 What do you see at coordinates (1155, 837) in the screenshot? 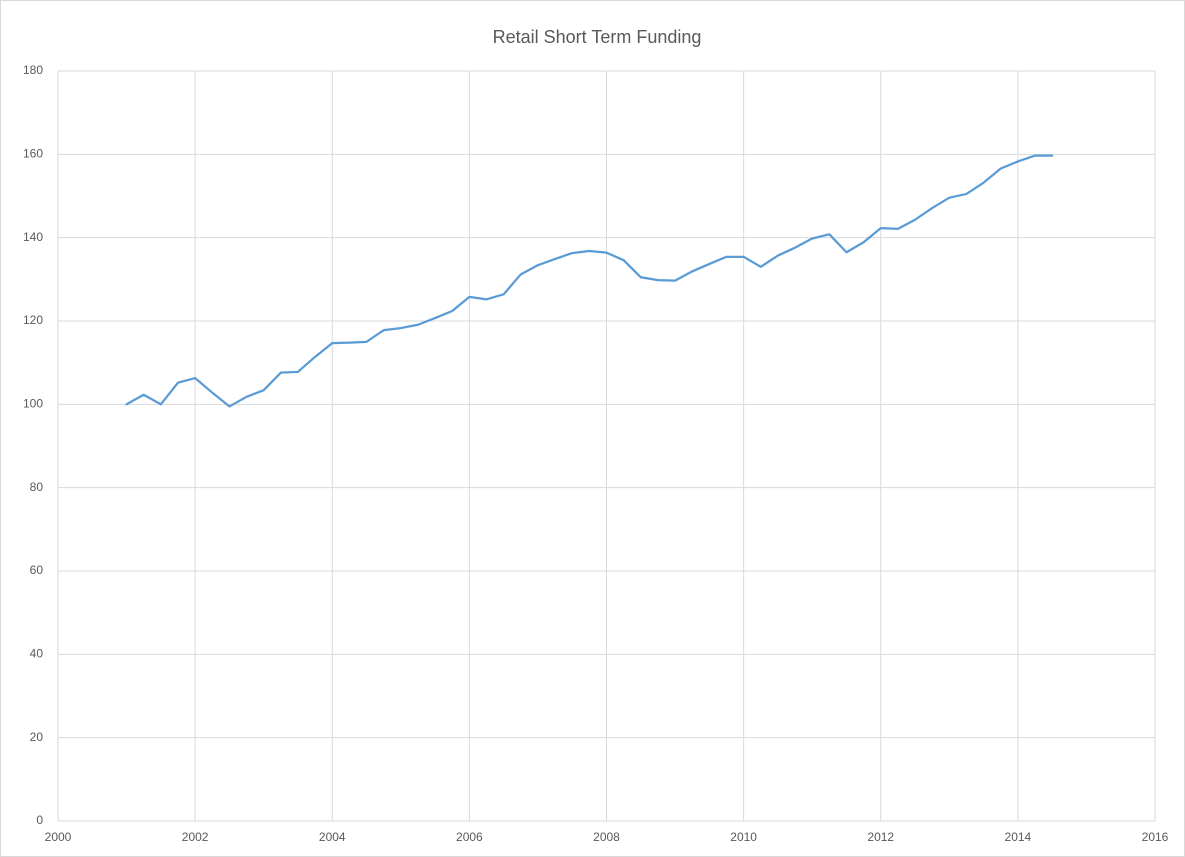
I see `x-tick-label: 2016` at bounding box center [1155, 837].